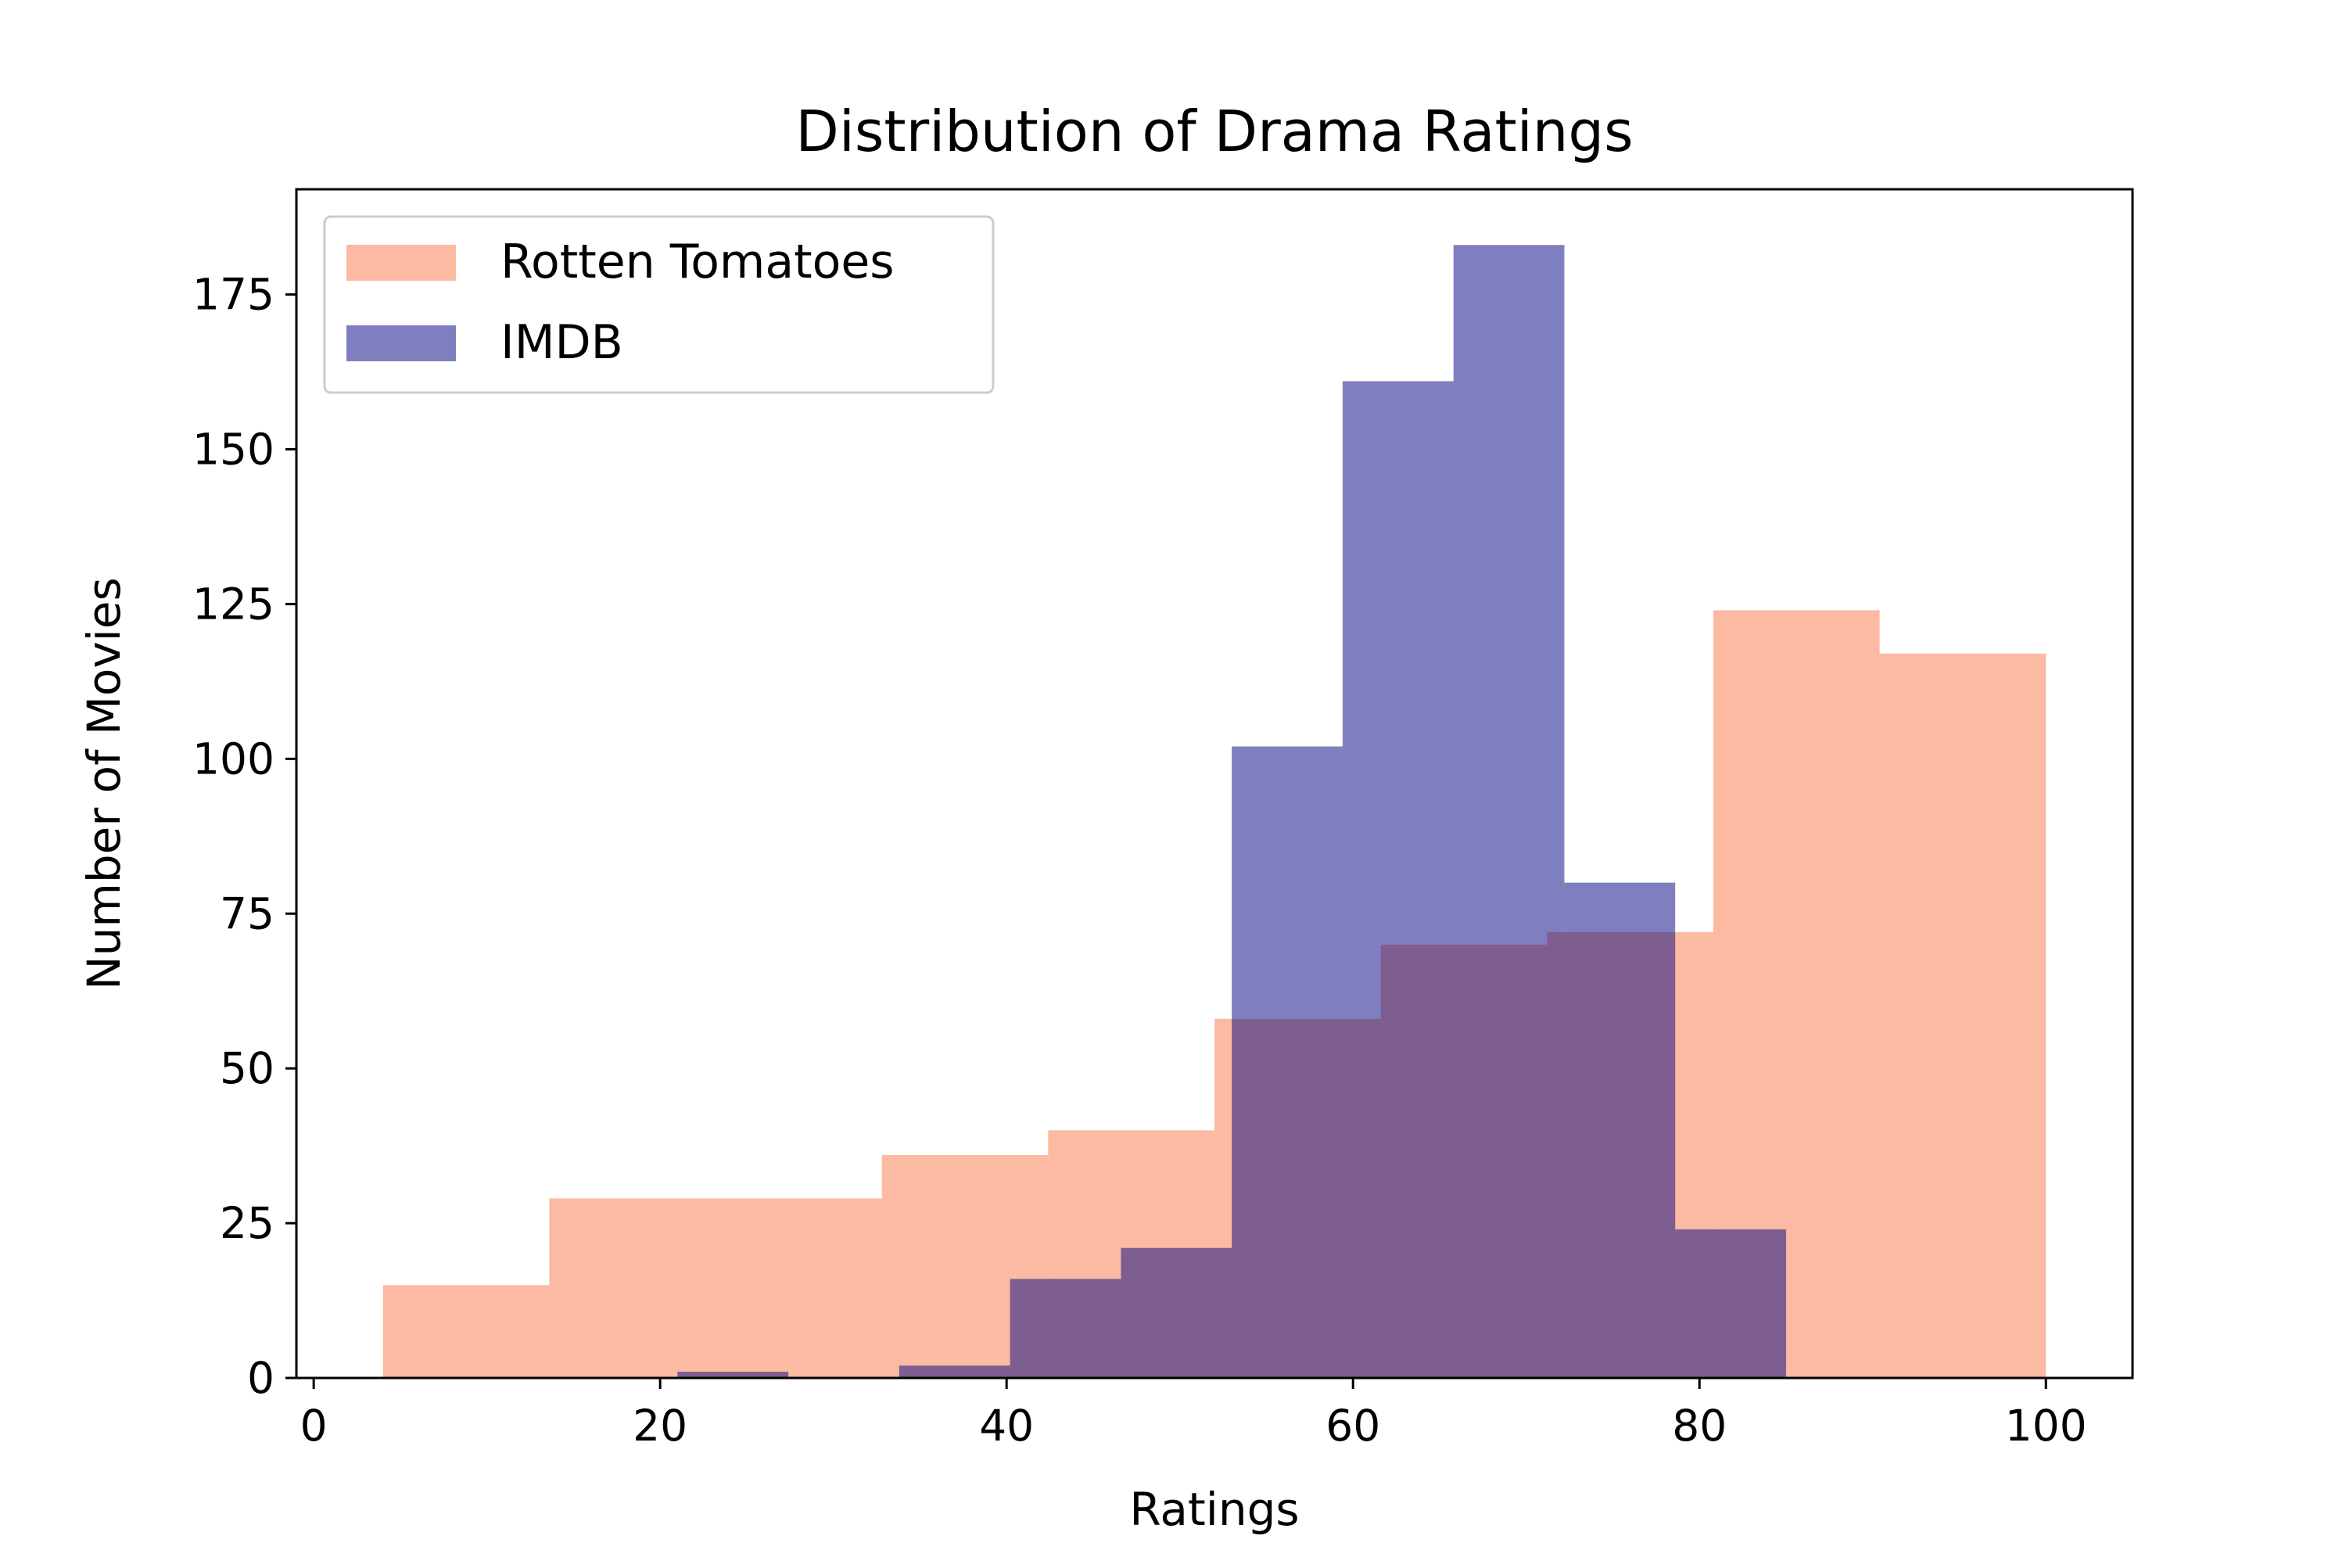 This screenshot has width=2346, height=1568. Describe the element at coordinates (1214, 131) in the screenshot. I see `chart-title: Distribution of Drama Ratings` at that location.